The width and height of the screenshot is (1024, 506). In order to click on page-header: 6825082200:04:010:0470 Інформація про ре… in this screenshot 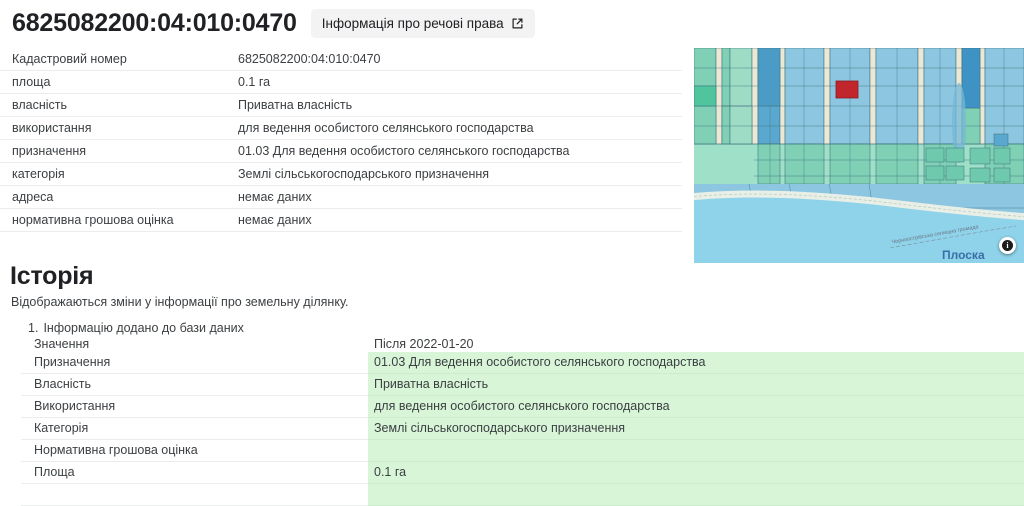, I will do `click(512, 23)`.